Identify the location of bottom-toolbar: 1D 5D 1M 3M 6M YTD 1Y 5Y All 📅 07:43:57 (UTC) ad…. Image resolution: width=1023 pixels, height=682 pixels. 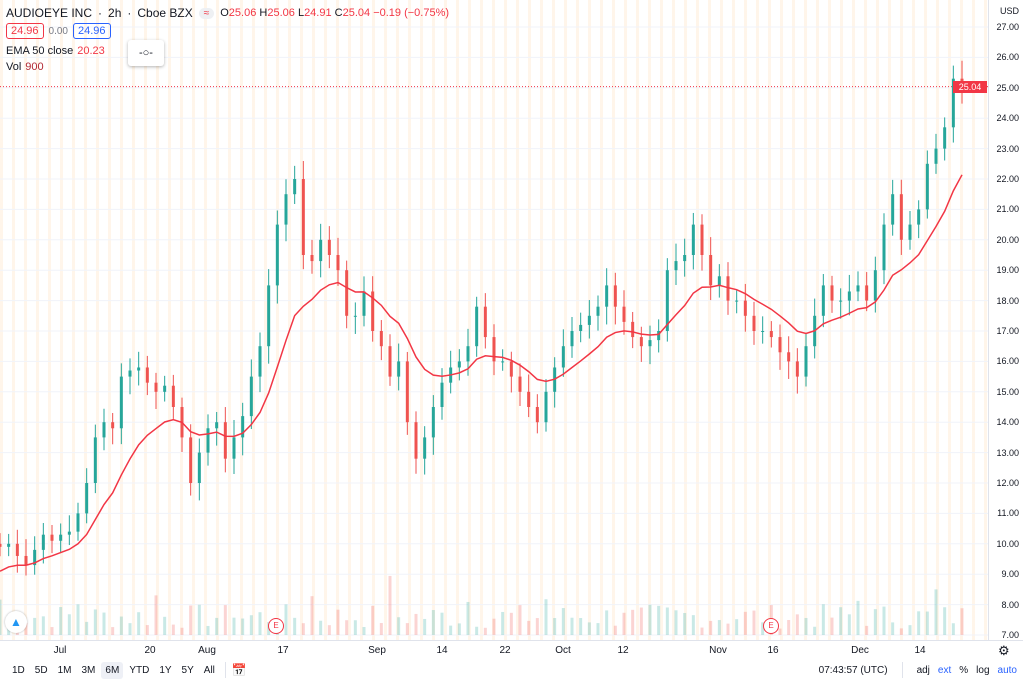
(511, 670).